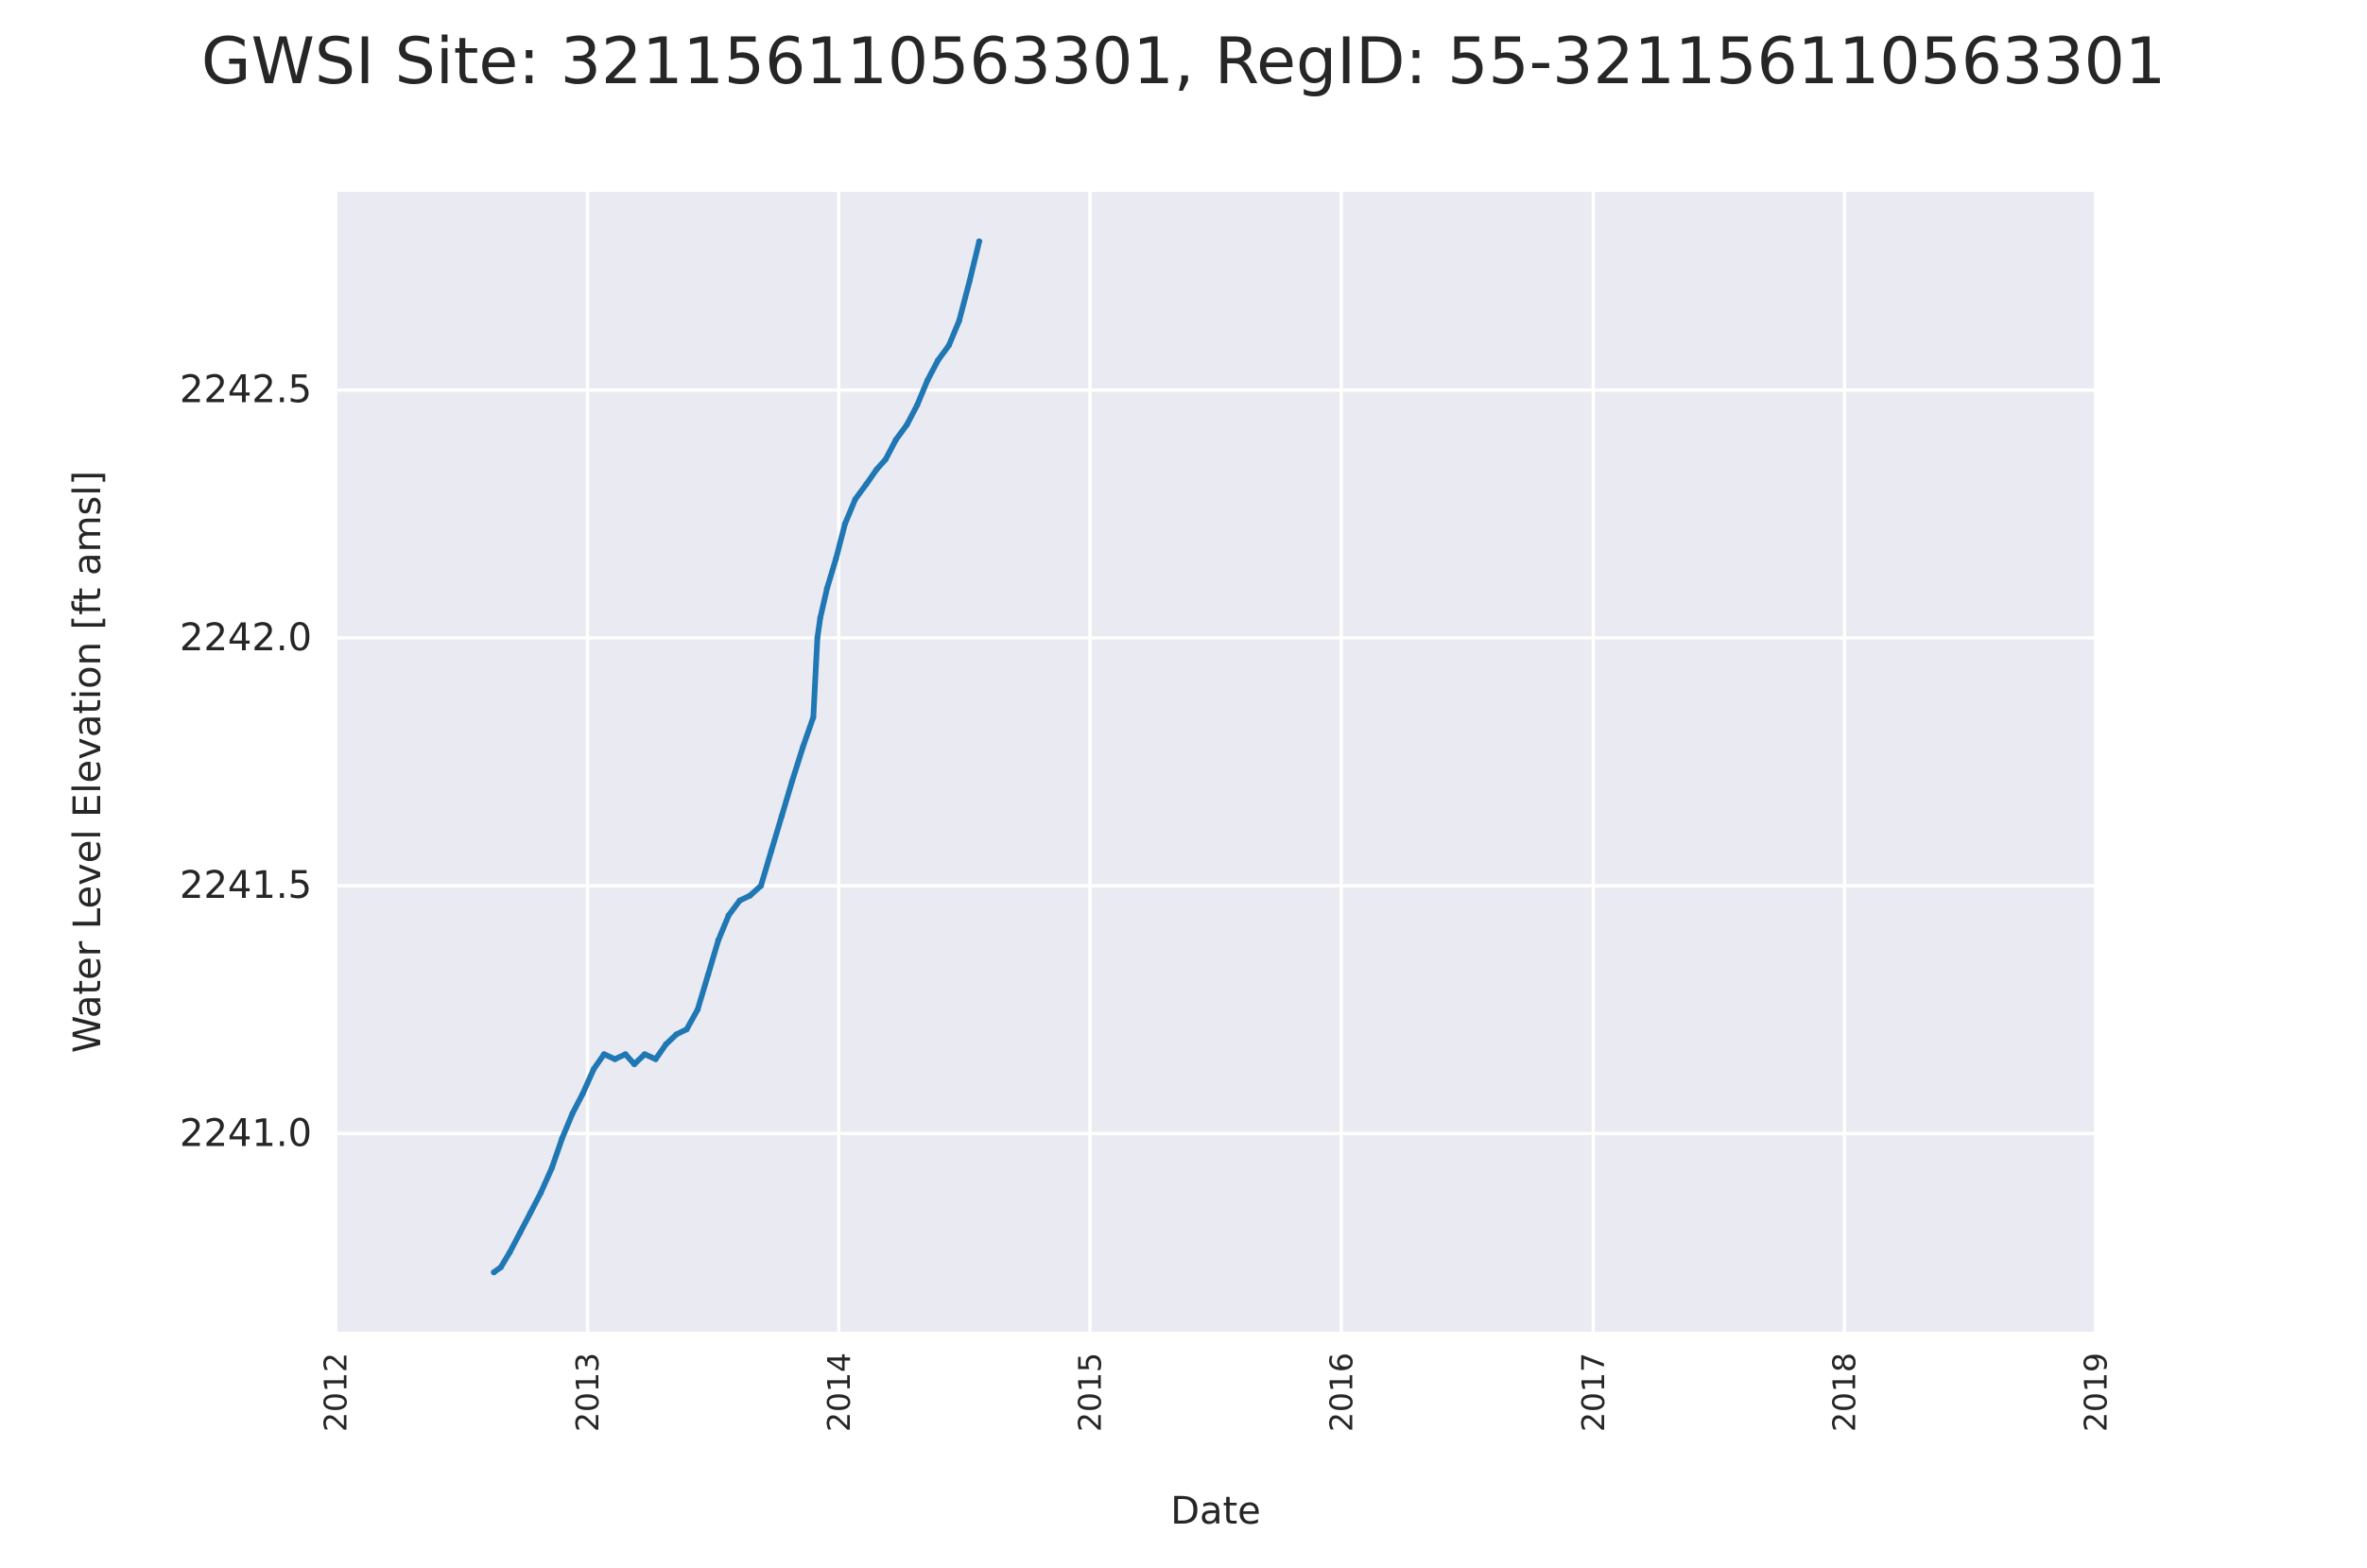 Image resolution: width=2367 pixels, height=1568 pixels. What do you see at coordinates (1215, 1511) in the screenshot?
I see `x-axis-label: Date` at bounding box center [1215, 1511].